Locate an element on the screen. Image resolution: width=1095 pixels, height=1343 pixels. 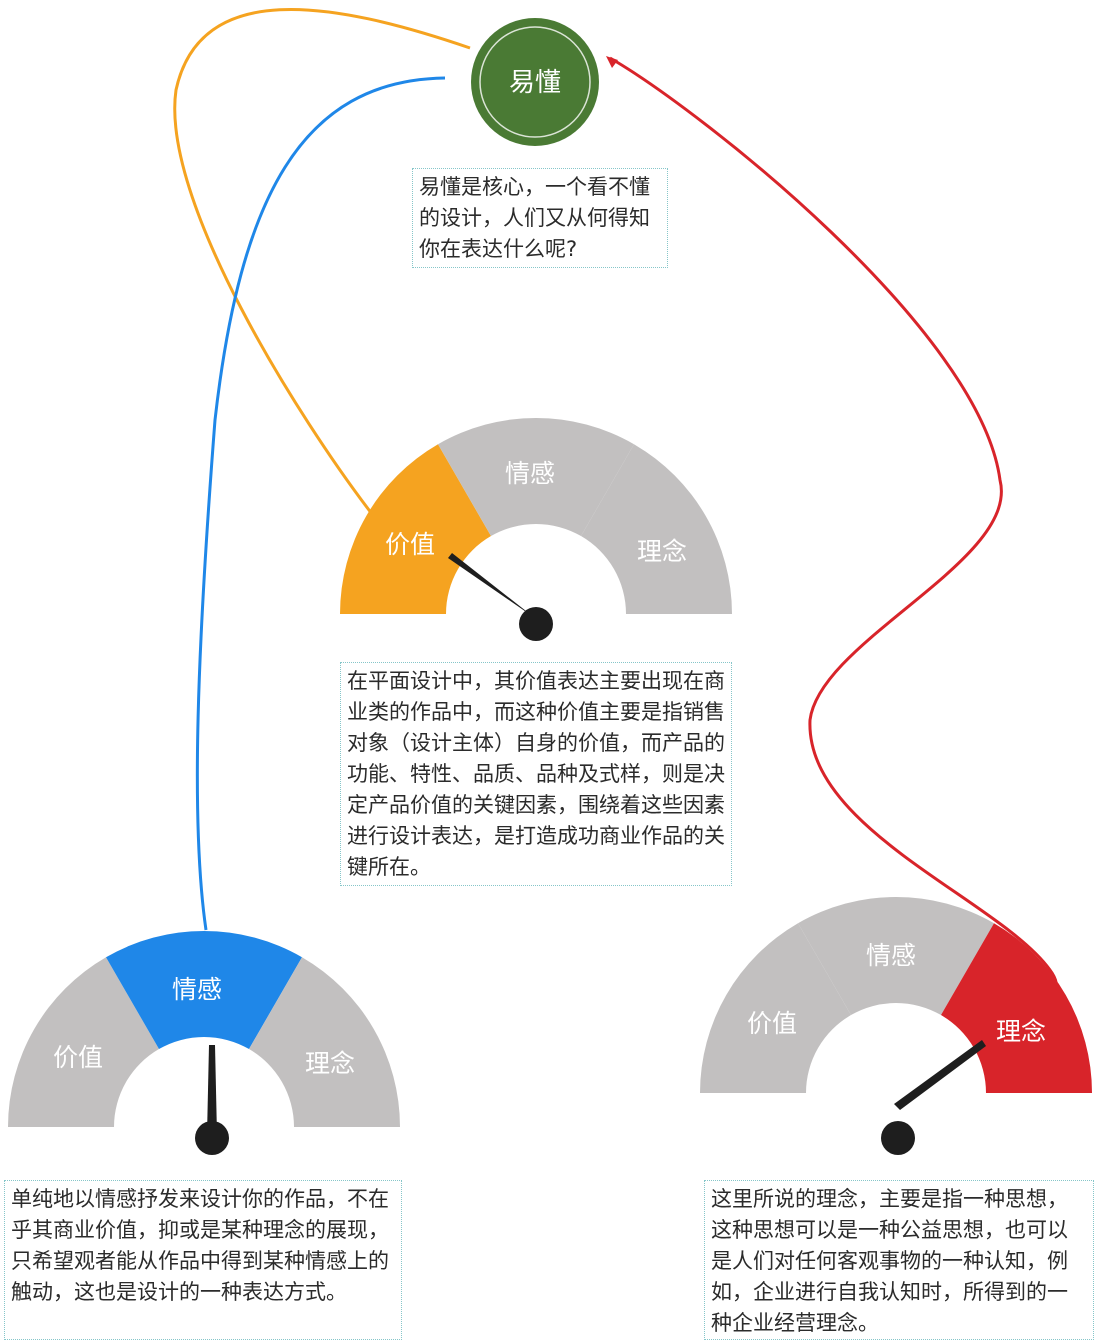
gauge-idea-segment-value is located at coordinates (775, 1008).